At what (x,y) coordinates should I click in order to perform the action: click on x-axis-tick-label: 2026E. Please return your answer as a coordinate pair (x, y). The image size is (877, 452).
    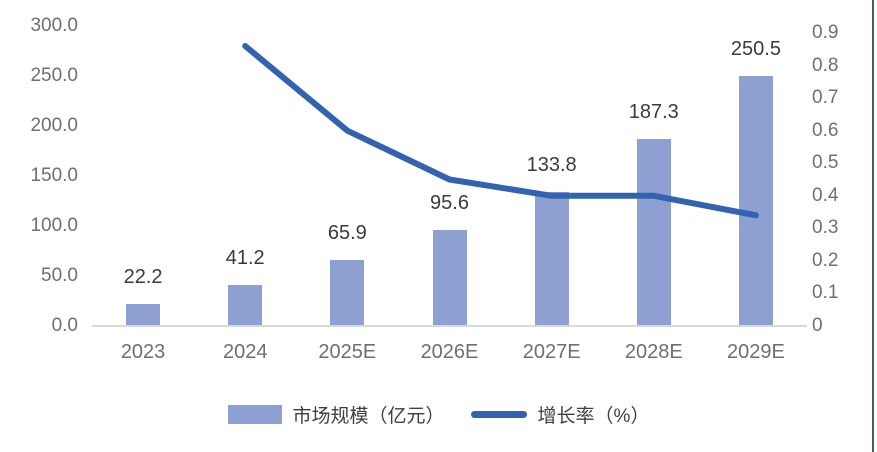
    Looking at the image, I should click on (449, 352).